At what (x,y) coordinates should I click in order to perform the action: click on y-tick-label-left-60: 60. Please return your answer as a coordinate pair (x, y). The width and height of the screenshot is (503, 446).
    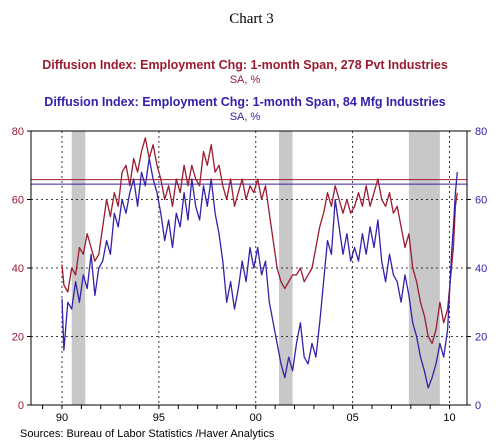
    Looking at the image, I should click on (18, 201).